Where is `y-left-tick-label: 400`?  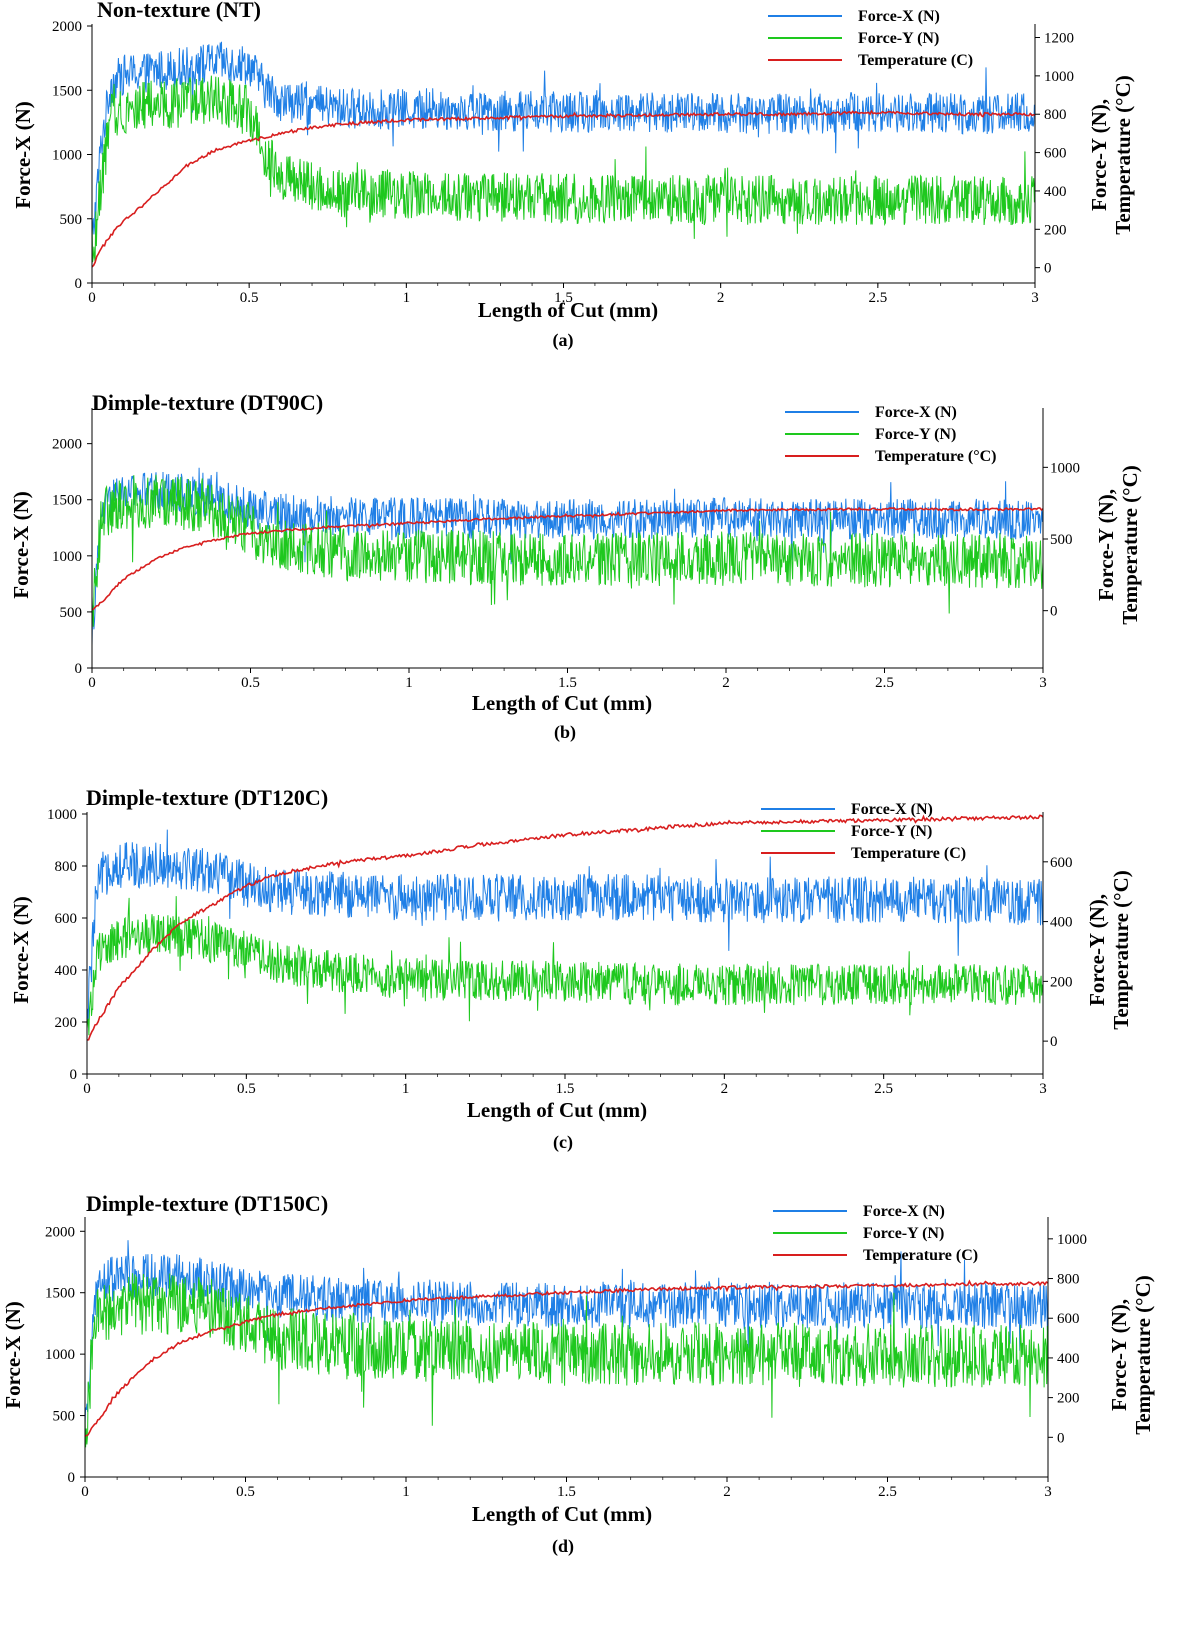
y-left-tick-label: 400 is located at coordinates (66, 971).